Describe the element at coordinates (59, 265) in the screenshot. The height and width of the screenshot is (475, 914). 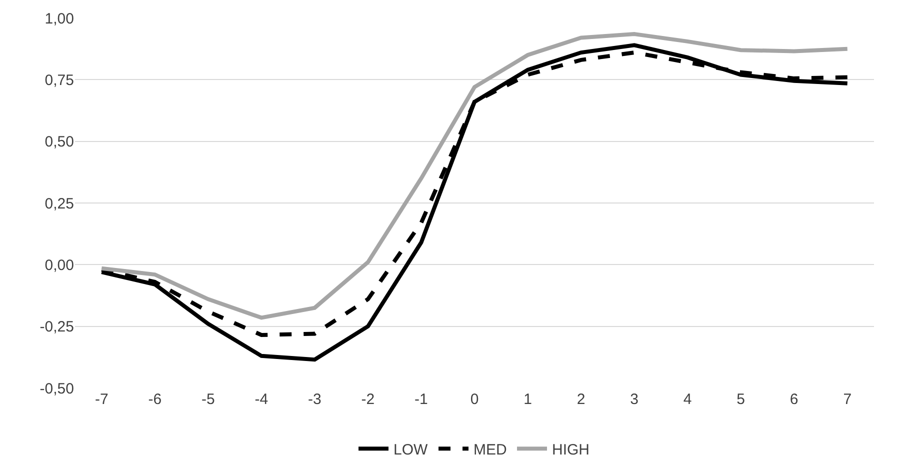
I see `y-tick-label: 0,00` at that location.